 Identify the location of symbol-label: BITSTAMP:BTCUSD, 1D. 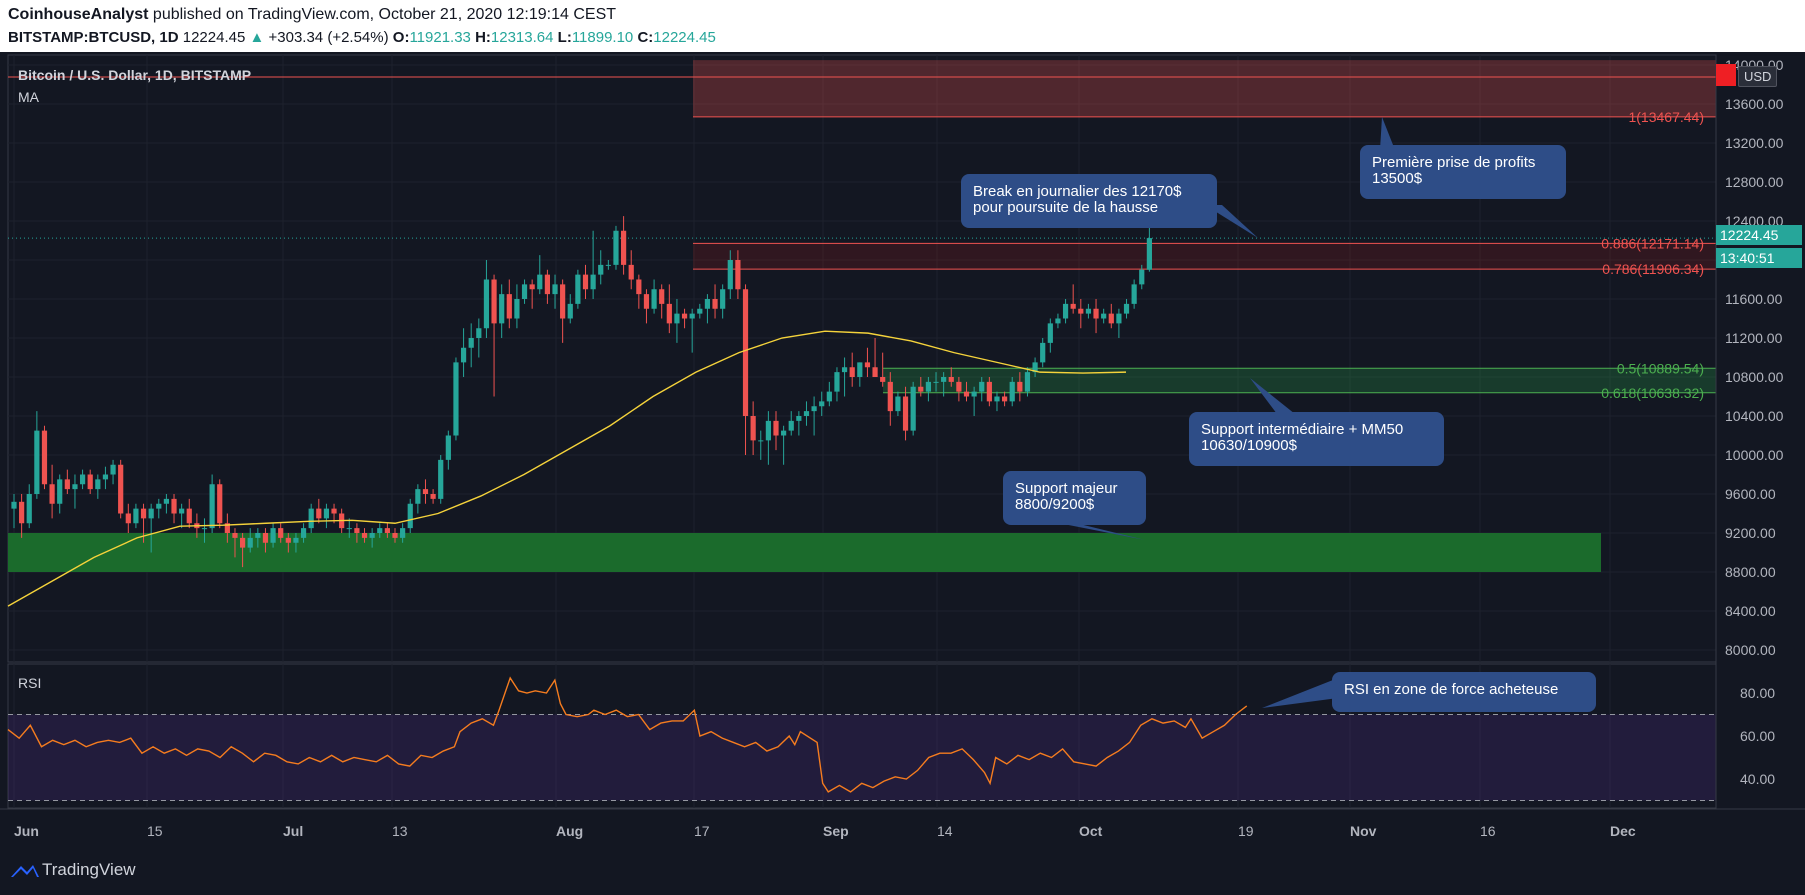
(93, 37).